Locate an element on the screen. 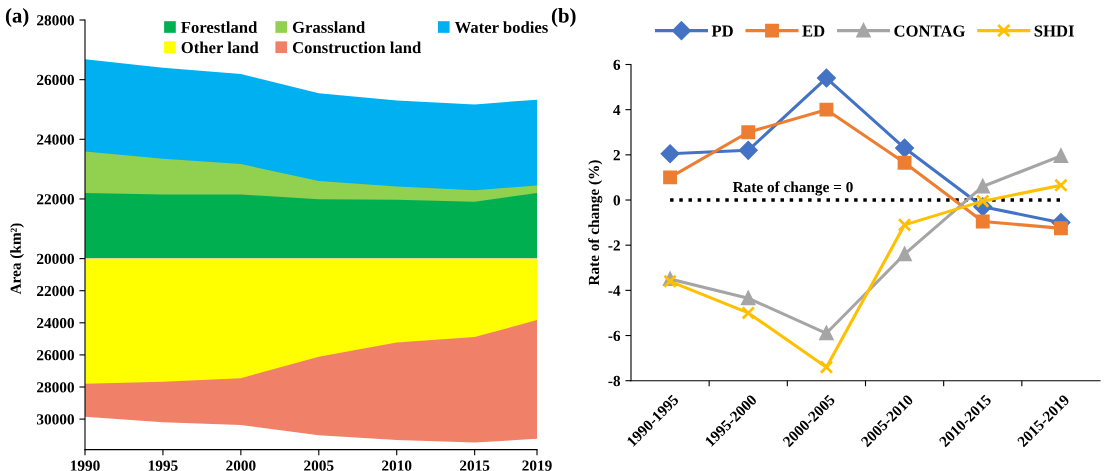 This screenshot has width=1109, height=471. y-tick-label: -8 is located at coordinates (614, 381).